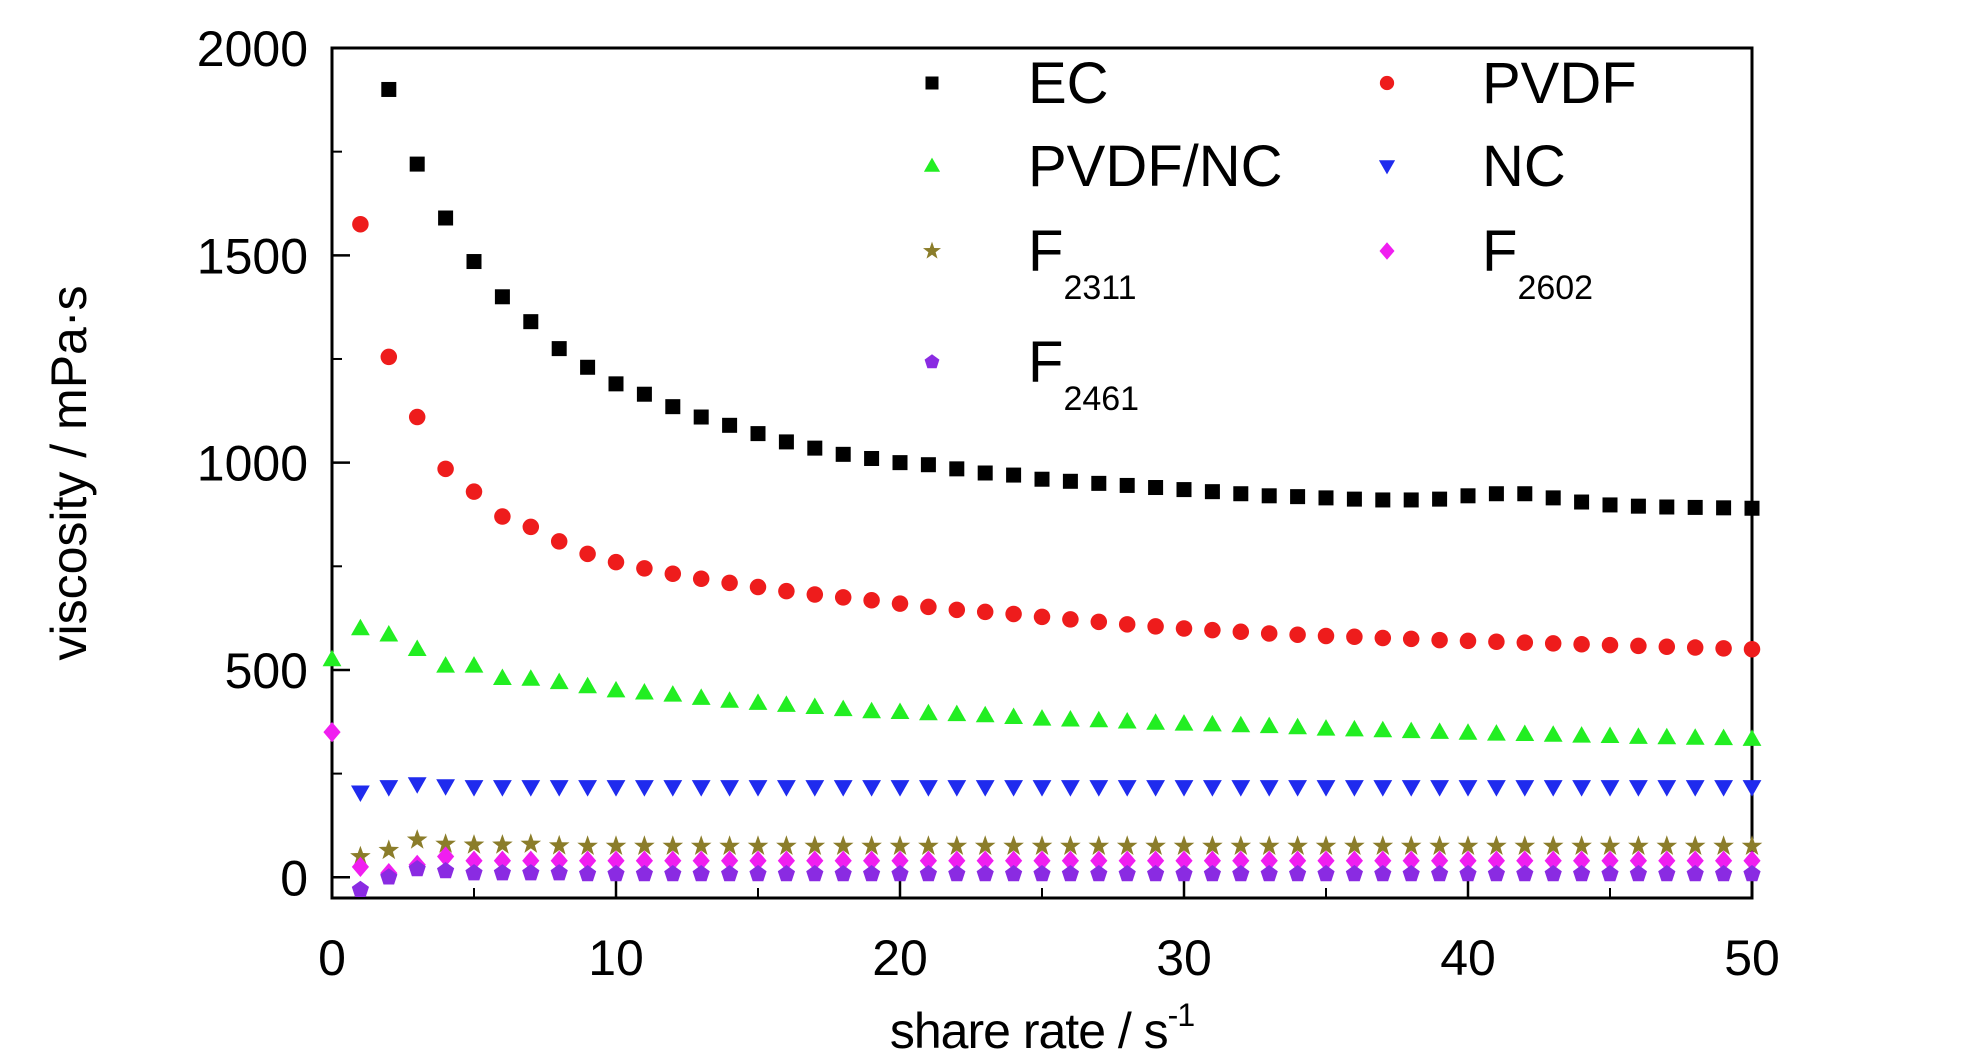 The width and height of the screenshot is (1984, 1062). What do you see at coordinates (252, 464) in the screenshot?
I see `y-tick-label: 1000` at bounding box center [252, 464].